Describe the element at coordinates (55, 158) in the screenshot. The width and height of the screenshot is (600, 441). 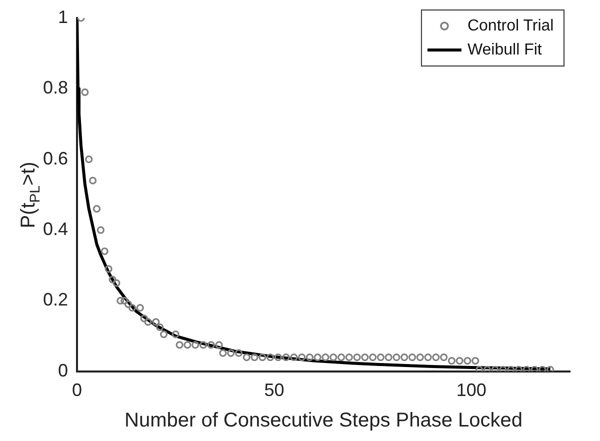
I see `y-tick-label: 0.6` at that location.